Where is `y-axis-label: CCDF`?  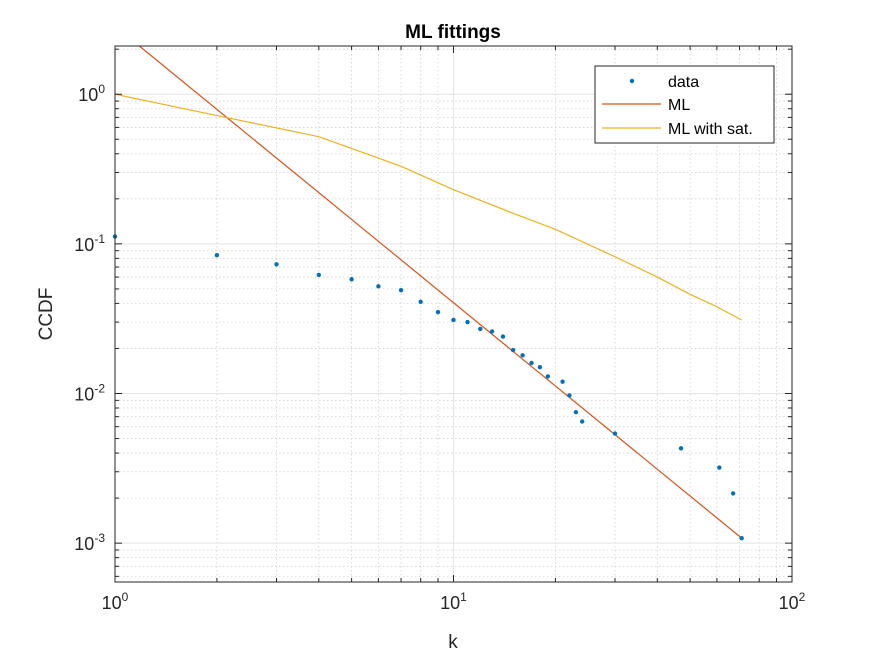 y-axis-label: CCDF is located at coordinates (46, 314).